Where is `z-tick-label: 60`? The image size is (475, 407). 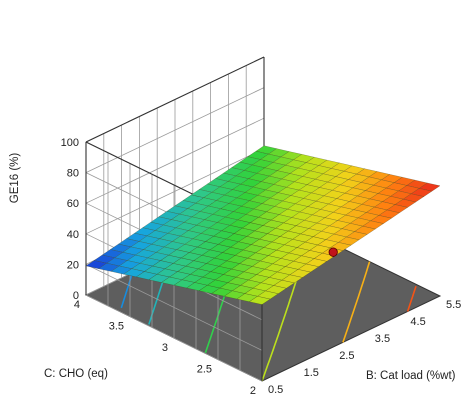 z-tick-label: 60 is located at coordinates (73, 204).